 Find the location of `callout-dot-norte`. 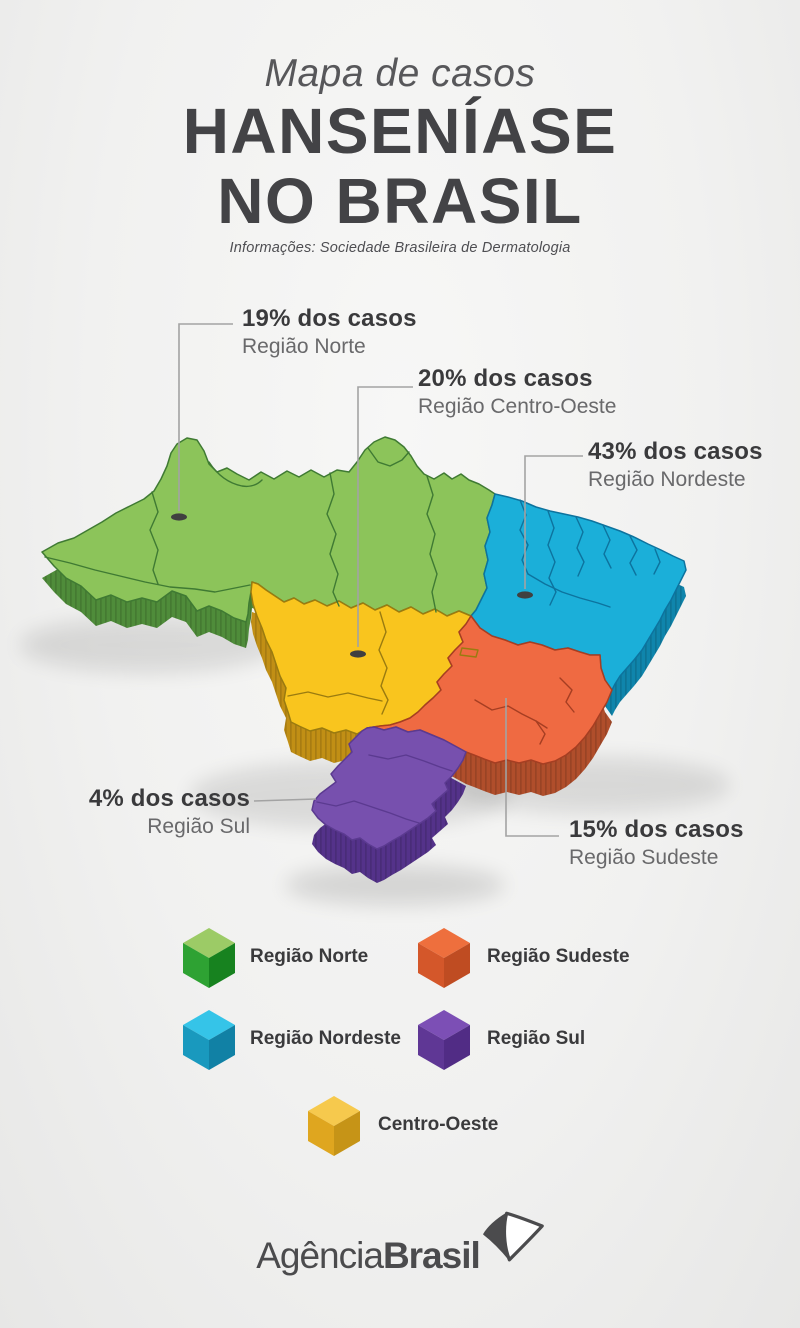

callout-dot-norte is located at coordinates (179, 517).